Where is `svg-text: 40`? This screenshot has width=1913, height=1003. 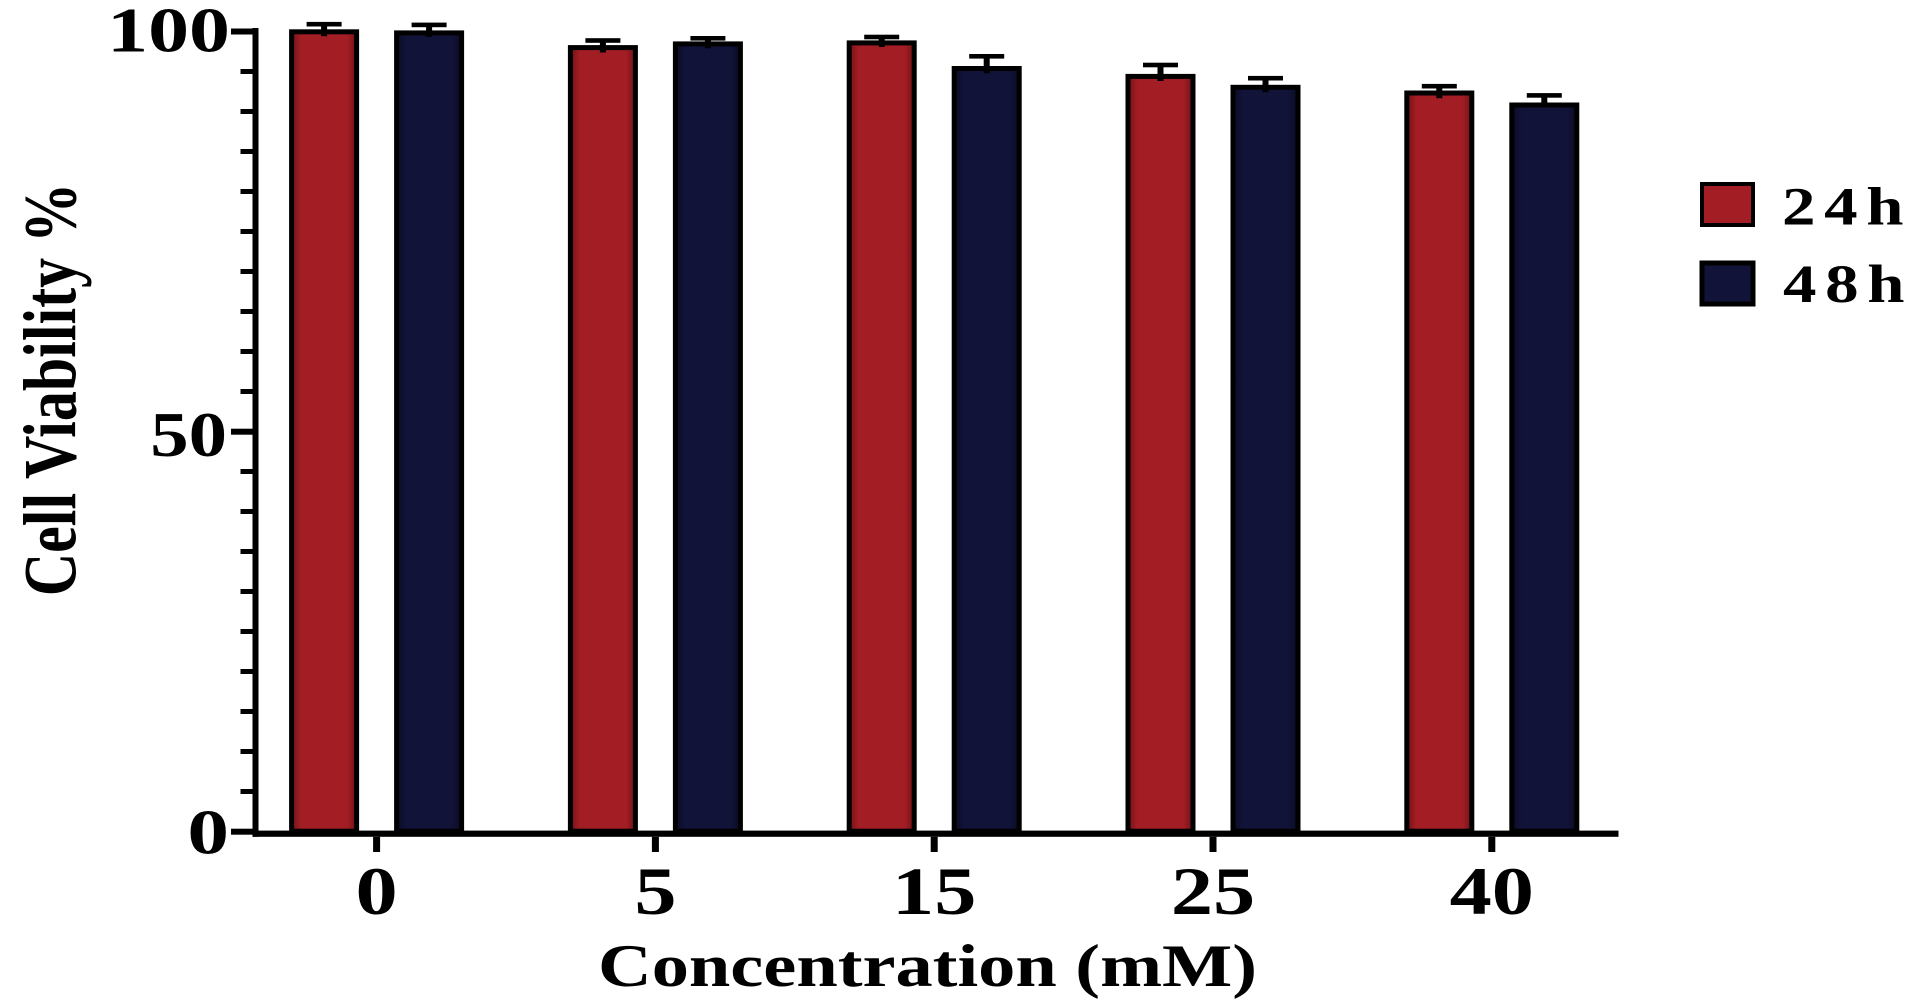
svg-text: 40 is located at coordinates (1492, 891).